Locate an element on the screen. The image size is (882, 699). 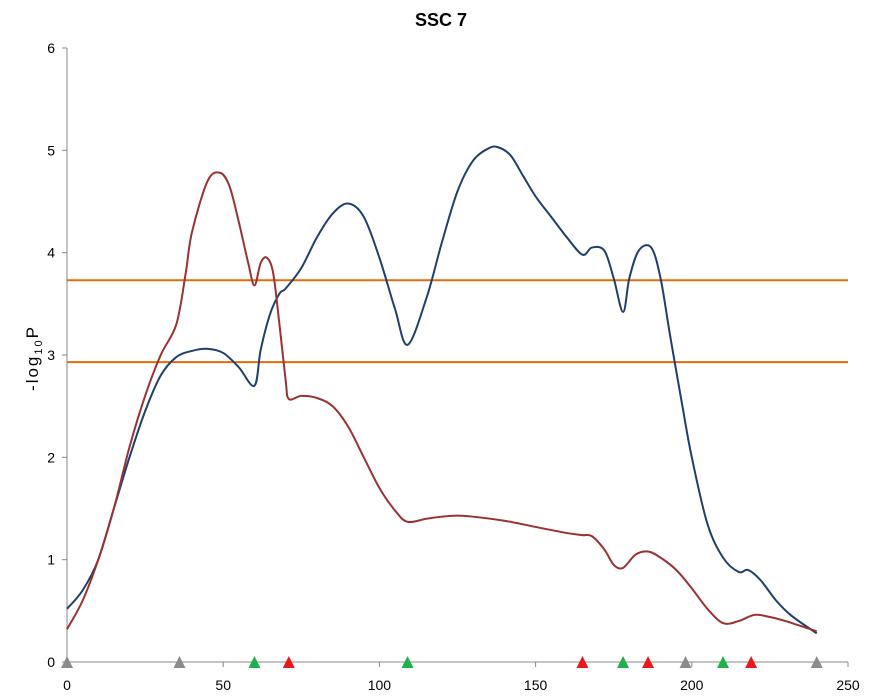
x-tick-label: 100 is located at coordinates (380, 685).